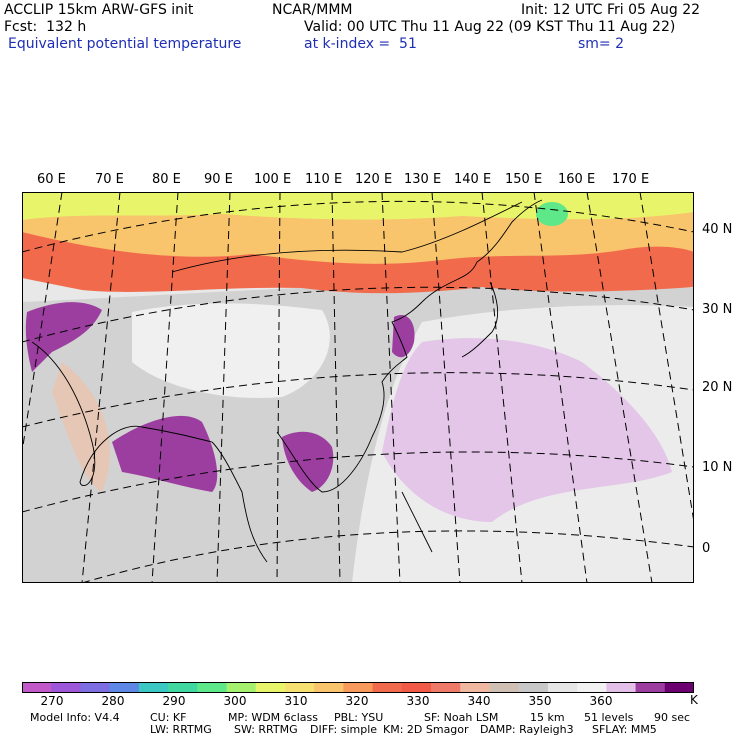 This screenshot has width=740, height=740. What do you see at coordinates (231, 350) in the screenshot?
I see `field-region-tibet` at bounding box center [231, 350].